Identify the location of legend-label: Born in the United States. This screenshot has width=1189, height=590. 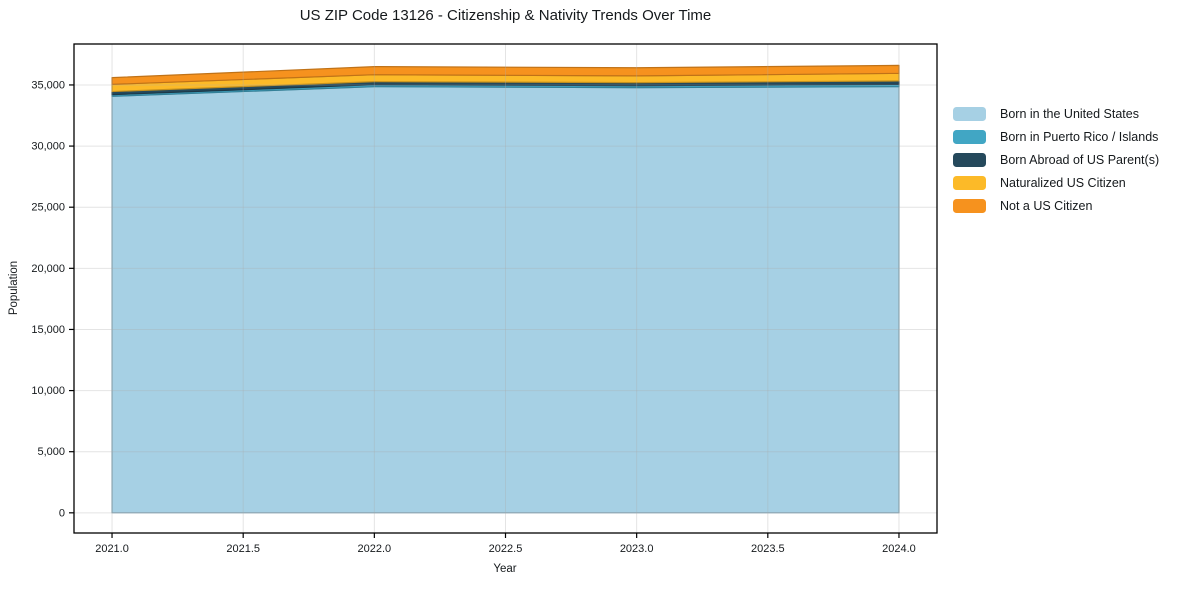
(1069, 114).